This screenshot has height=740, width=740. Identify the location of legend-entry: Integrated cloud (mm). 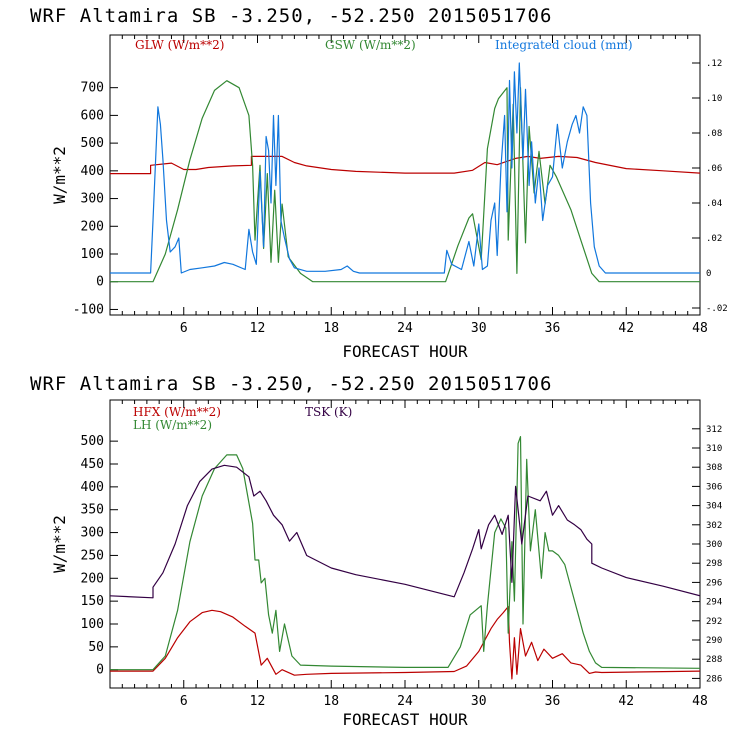
(564, 45).